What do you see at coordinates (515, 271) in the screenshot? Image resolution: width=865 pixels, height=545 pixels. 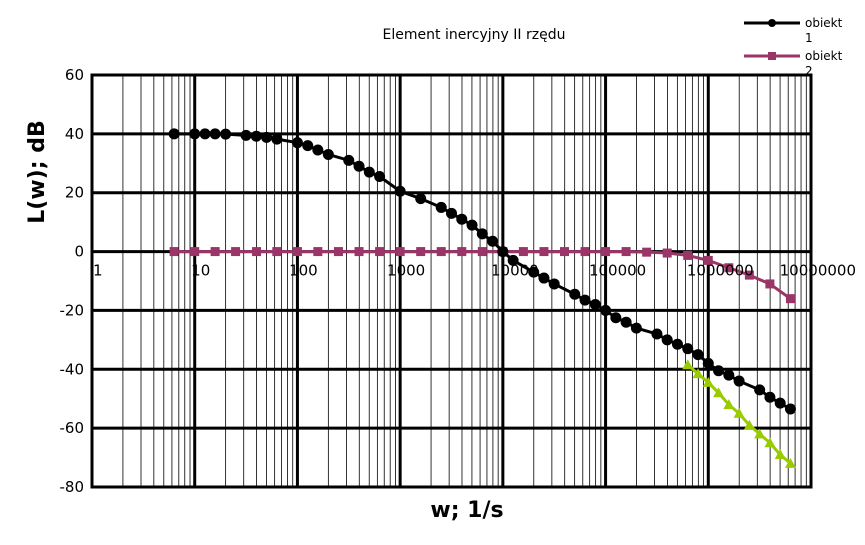 I see `x-tick-label: 10000` at bounding box center [515, 271].